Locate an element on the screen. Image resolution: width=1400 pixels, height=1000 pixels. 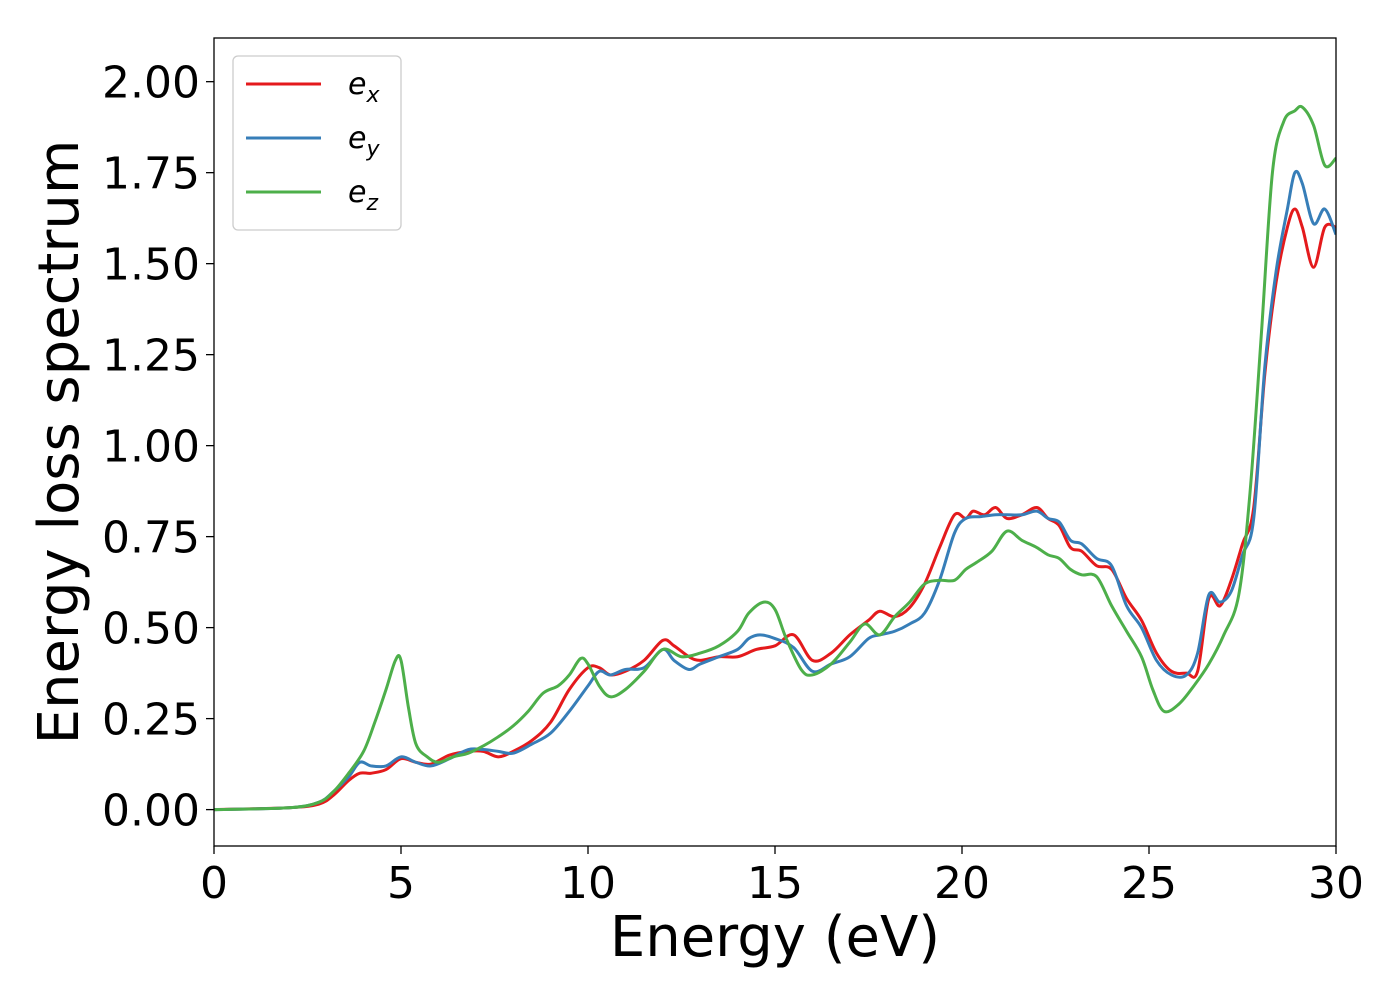
legend-box is located at coordinates (317, 143).